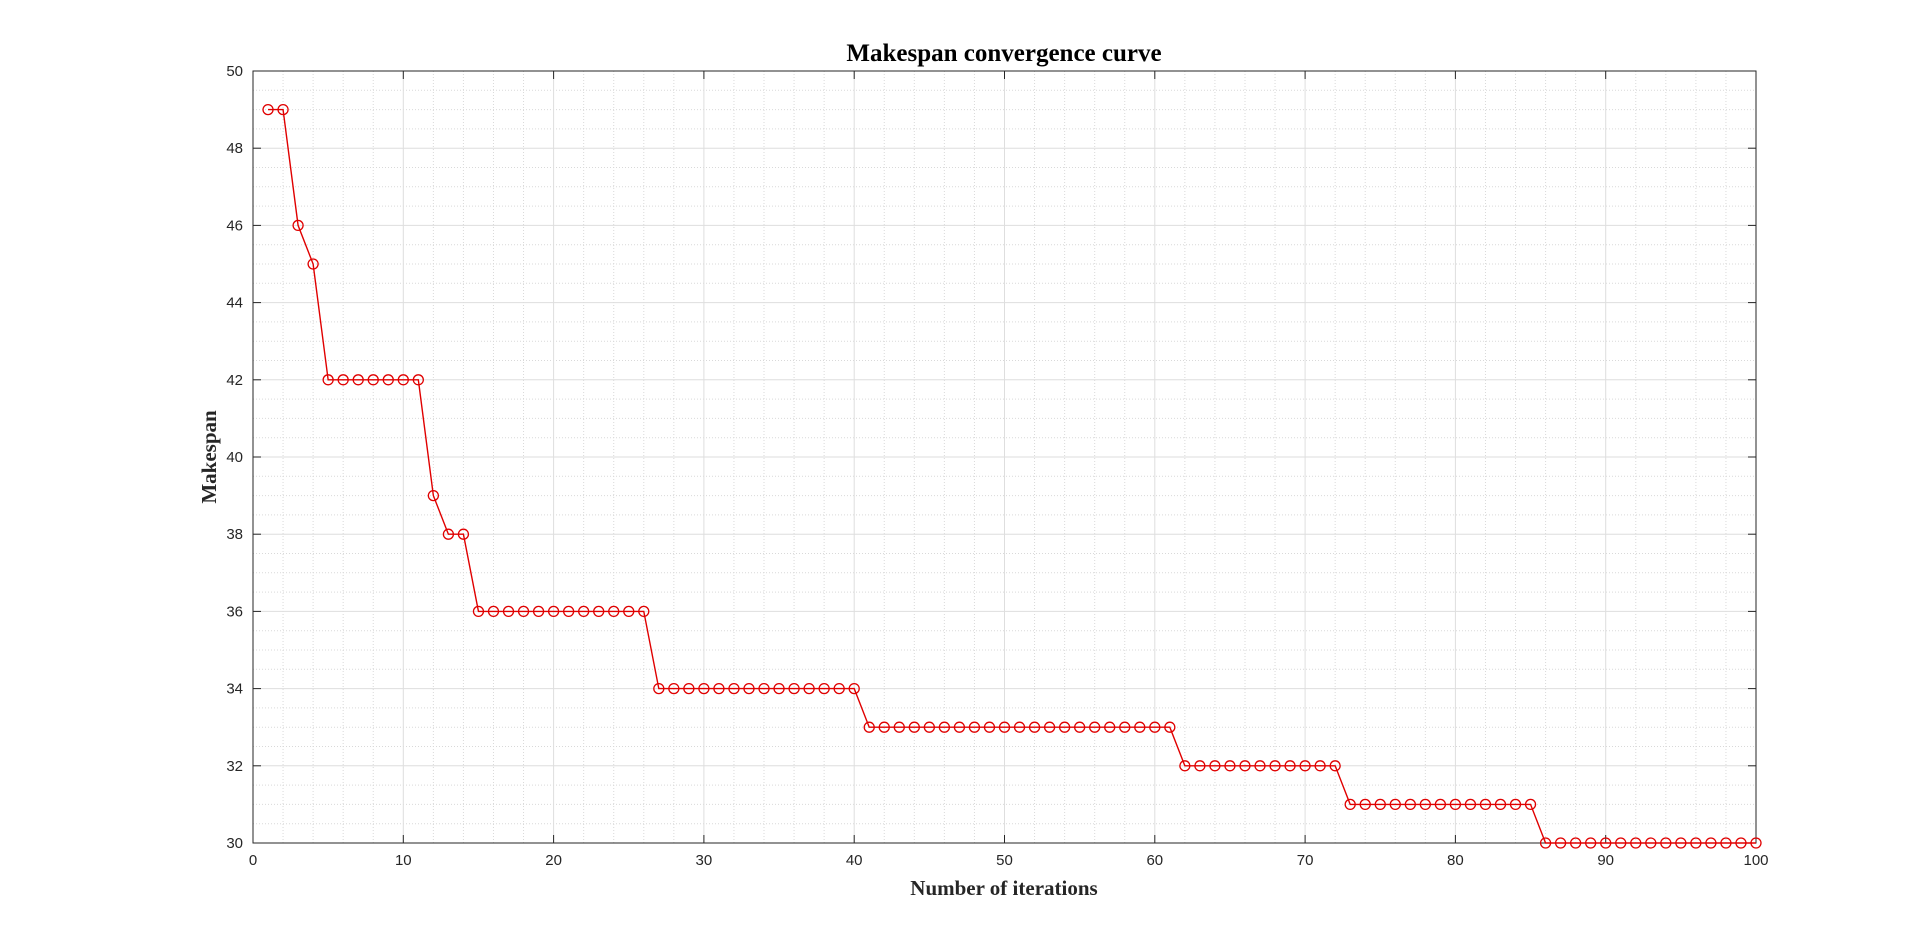  Describe the element at coordinates (553, 860) in the screenshot. I see `x-tick-label: 20` at that location.